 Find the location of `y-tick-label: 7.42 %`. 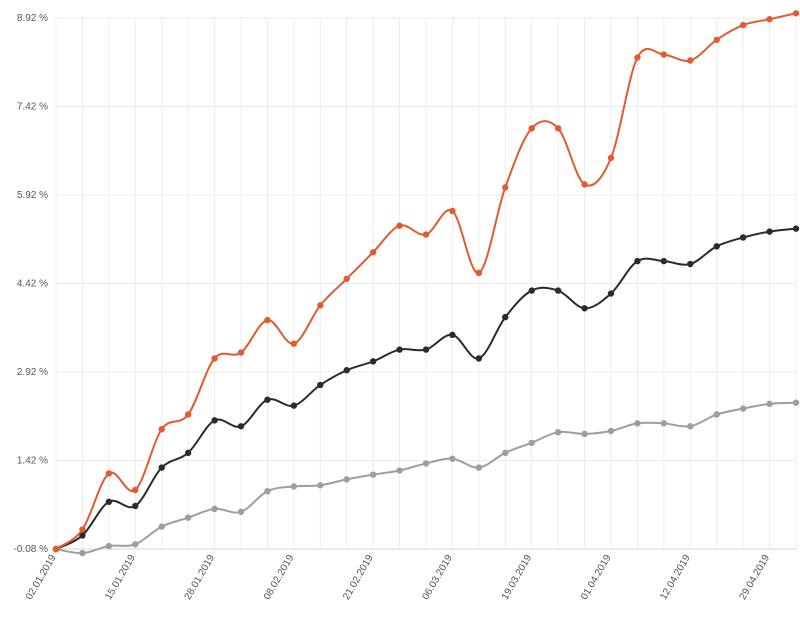

y-tick-label: 7.42 % is located at coordinates (32, 107).